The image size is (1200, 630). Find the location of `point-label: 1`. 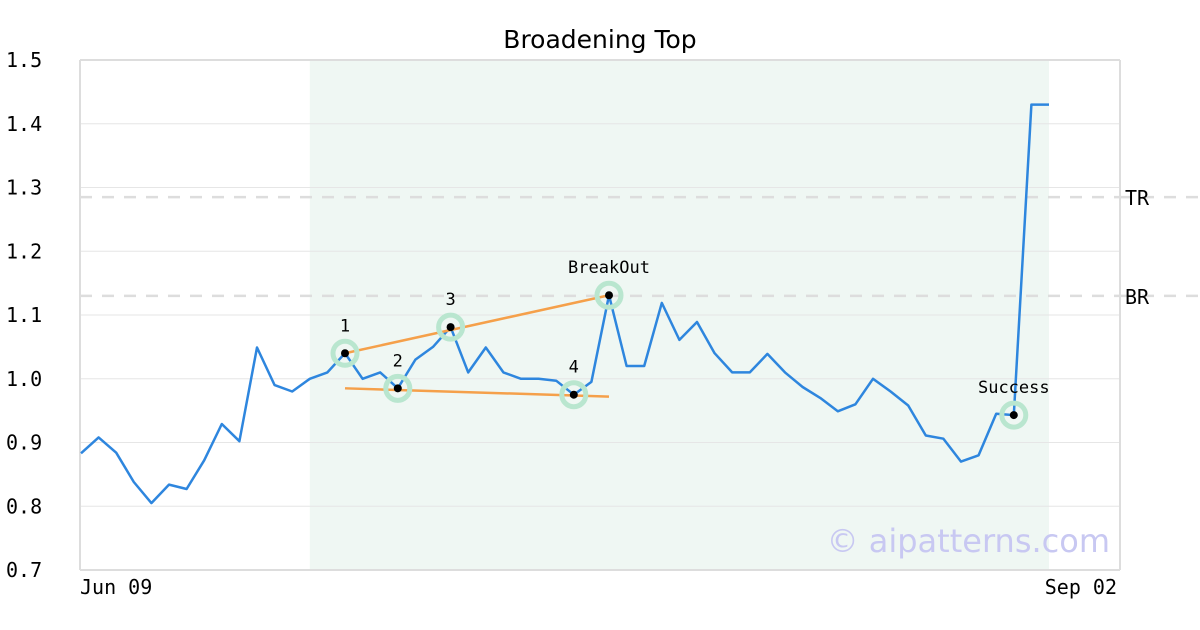

point-label: 1 is located at coordinates (345, 326).